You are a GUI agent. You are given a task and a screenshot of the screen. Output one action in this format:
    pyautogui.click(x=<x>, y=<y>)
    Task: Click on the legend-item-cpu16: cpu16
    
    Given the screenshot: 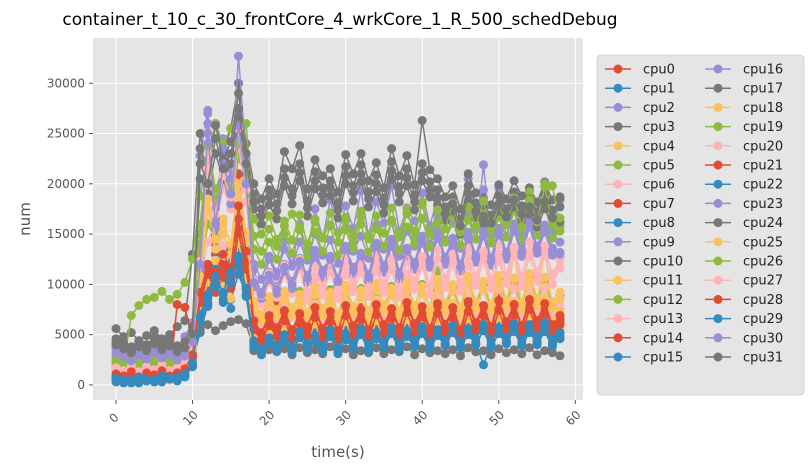 What is the action you would take?
    pyautogui.click(x=744, y=70)
    